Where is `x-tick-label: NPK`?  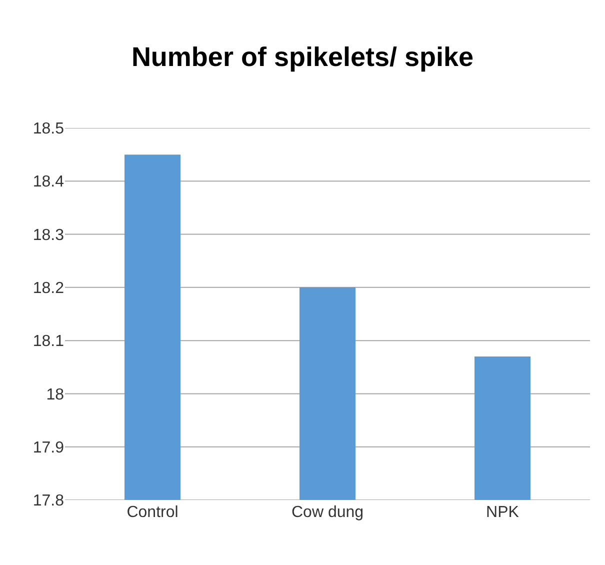
x-tick-label: NPK is located at coordinates (503, 512).